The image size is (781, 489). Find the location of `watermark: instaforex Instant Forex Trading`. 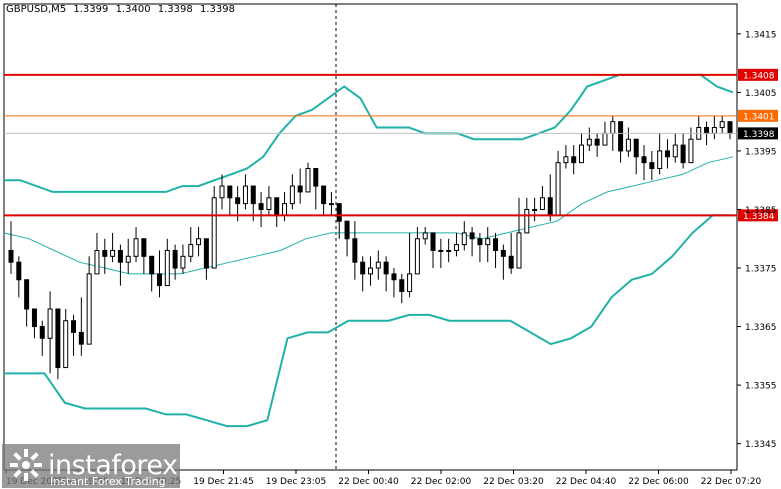

watermark: instaforex Instant Forex Trading is located at coordinates (91, 466).